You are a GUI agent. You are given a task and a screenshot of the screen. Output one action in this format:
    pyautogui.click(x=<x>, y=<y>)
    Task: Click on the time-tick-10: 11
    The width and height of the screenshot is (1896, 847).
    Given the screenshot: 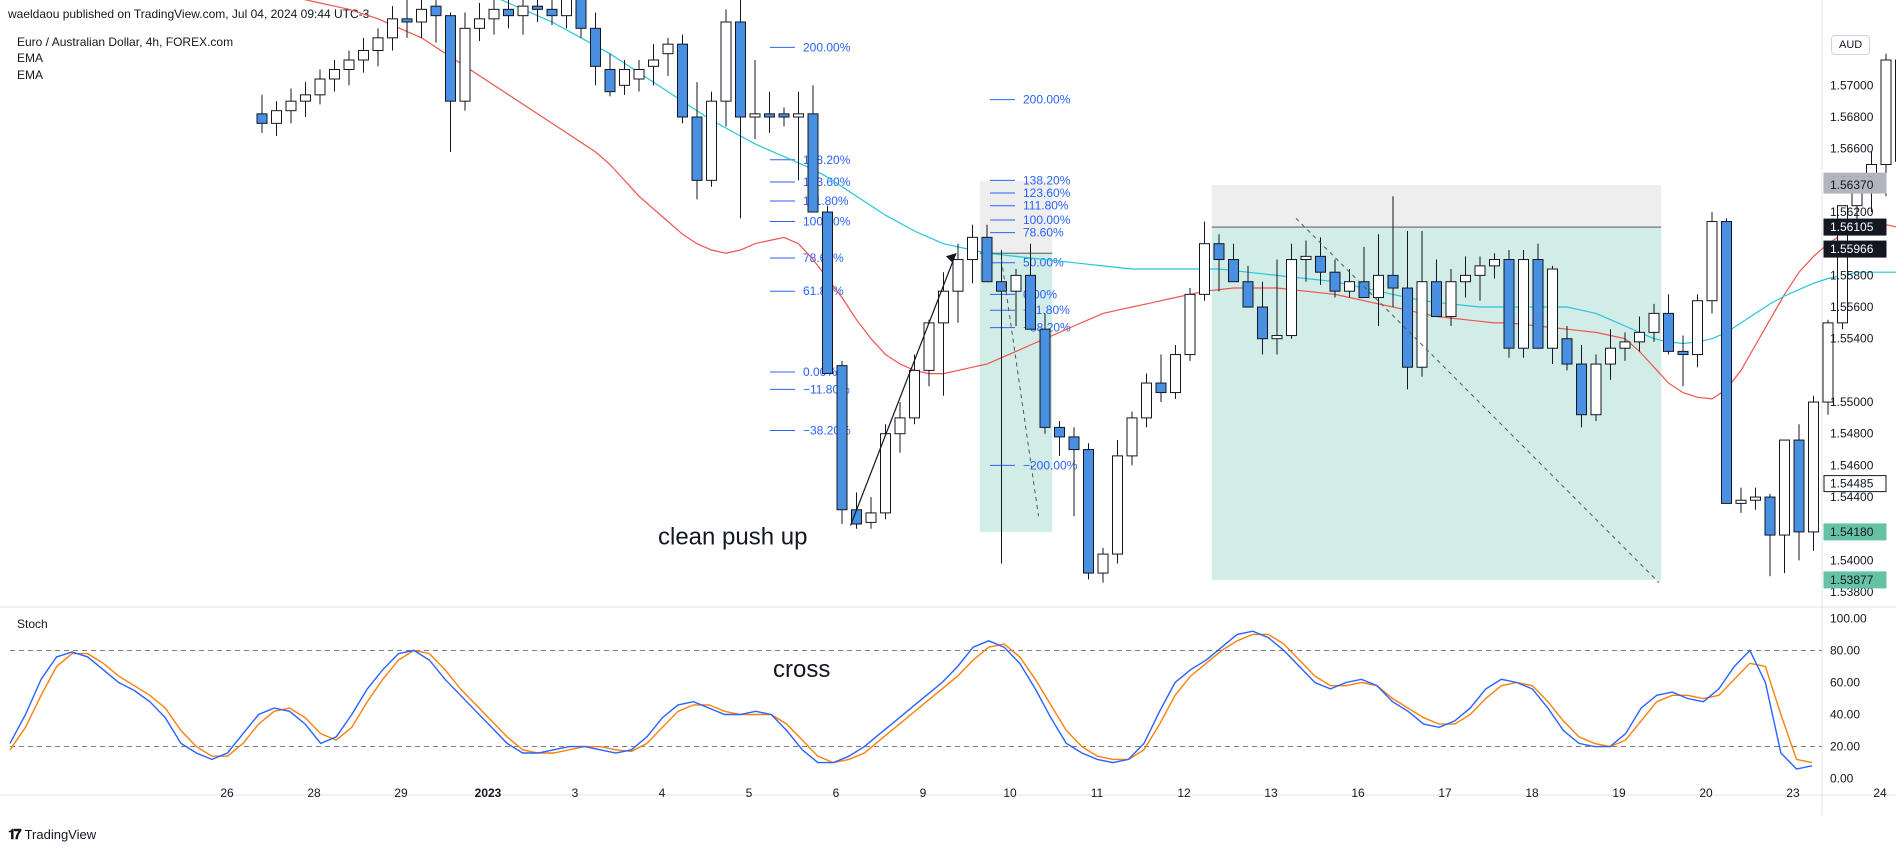 What is the action you would take?
    pyautogui.click(x=1097, y=793)
    